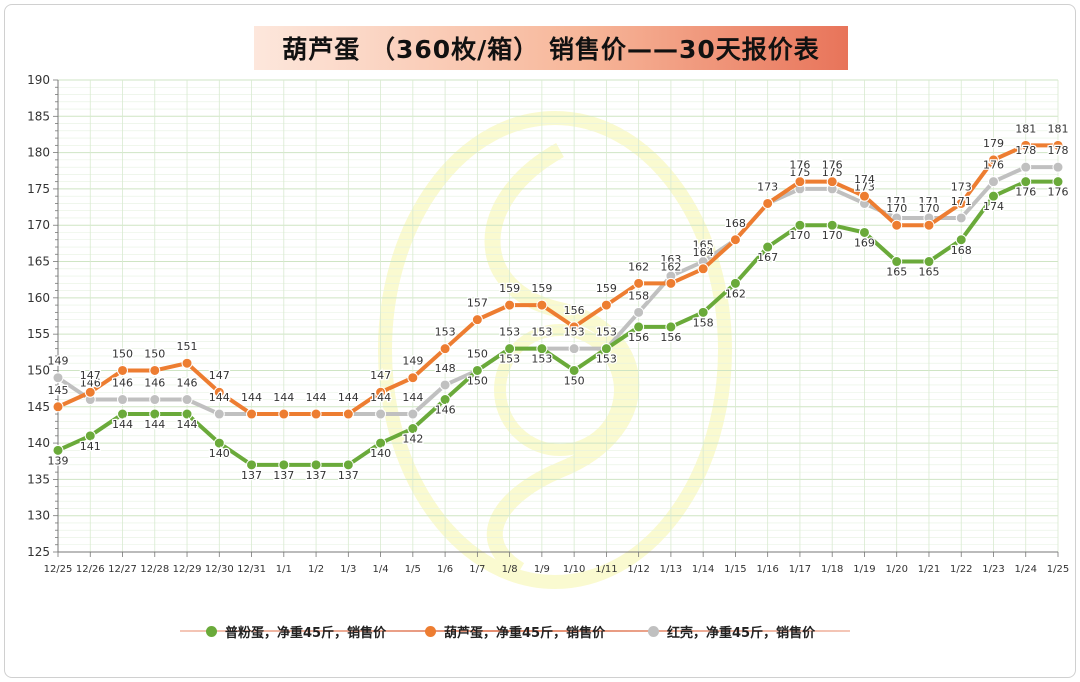 The width and height of the screenshot is (1080, 682). What do you see at coordinates (38, 153) in the screenshot?
I see `y-tick-label: 180` at bounding box center [38, 153].